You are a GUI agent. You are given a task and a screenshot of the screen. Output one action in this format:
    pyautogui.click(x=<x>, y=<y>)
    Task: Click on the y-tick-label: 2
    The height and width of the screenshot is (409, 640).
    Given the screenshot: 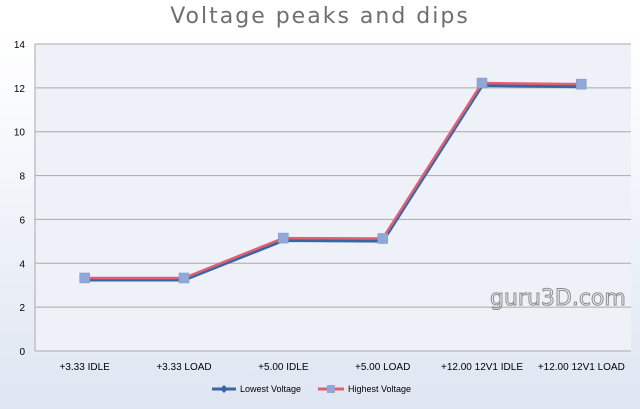 What is the action you would take?
    pyautogui.click(x=22, y=308)
    